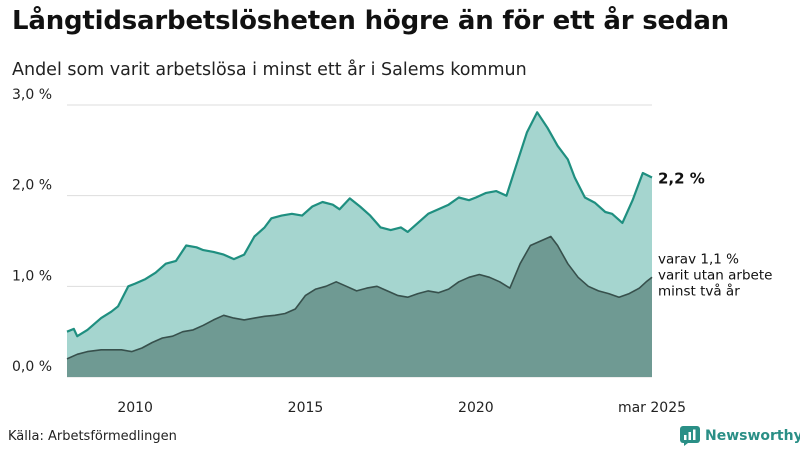  Describe the element at coordinates (652, 408) in the screenshot. I see `x-tick-label-3: mar 2025` at that location.